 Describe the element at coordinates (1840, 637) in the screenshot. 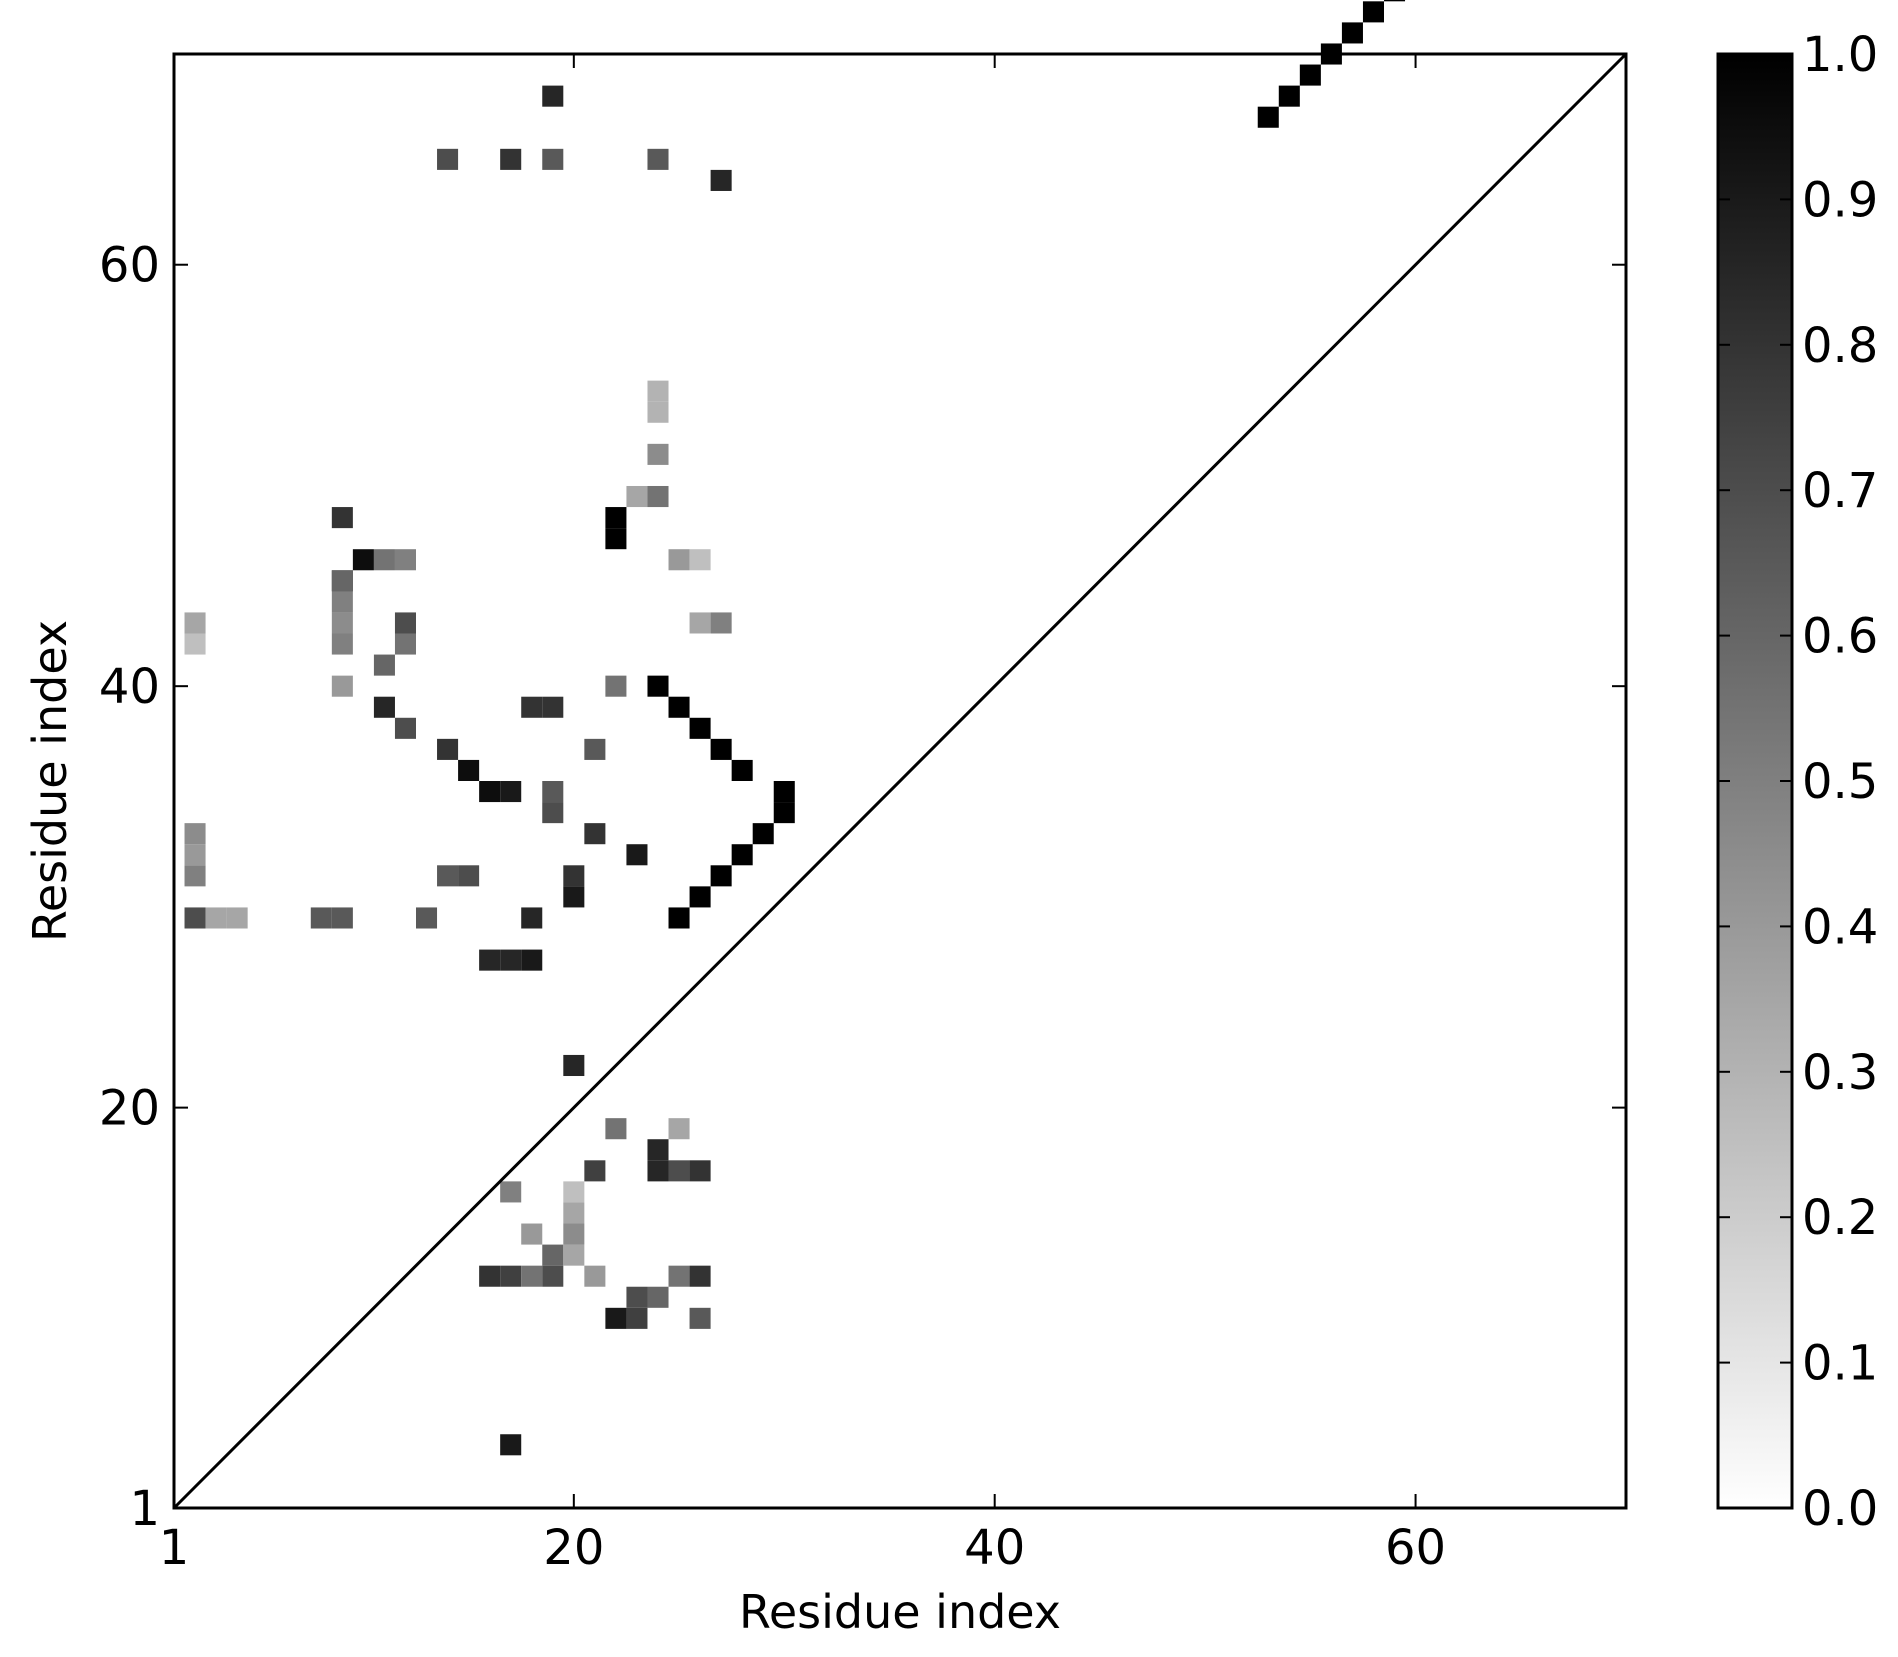

I see `colorbar-tick-label: 0.6` at that location.